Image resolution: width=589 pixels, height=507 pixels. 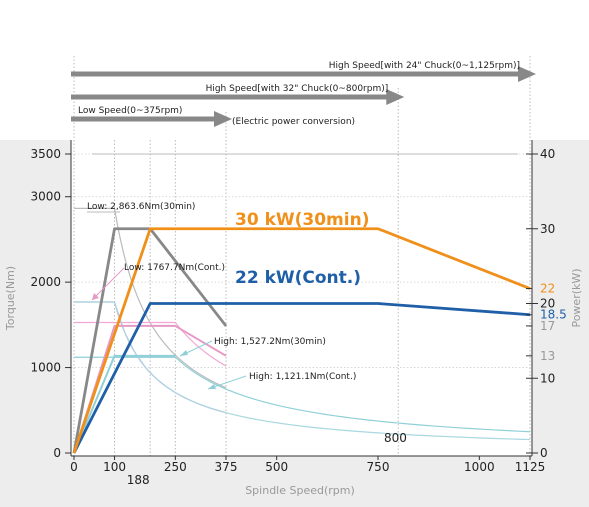 What do you see at coordinates (45, 154) in the screenshot?
I see `y-left-tick-label: 3500` at bounding box center [45, 154].